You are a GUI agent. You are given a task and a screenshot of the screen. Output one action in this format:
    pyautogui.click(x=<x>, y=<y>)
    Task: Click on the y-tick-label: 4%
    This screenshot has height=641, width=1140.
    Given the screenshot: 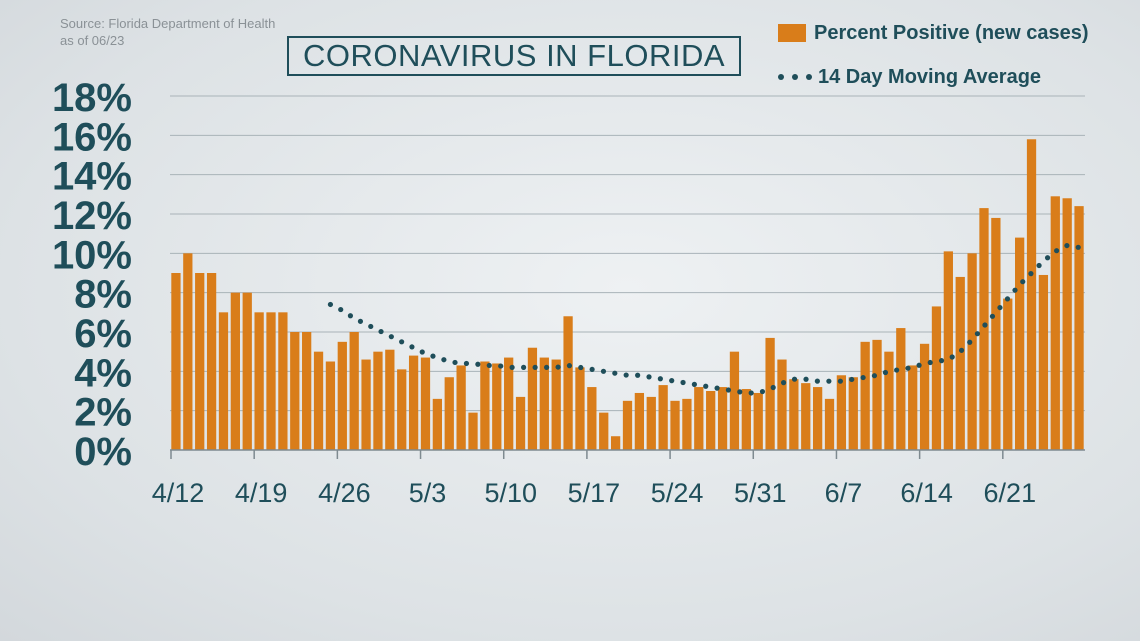 What is the action you would take?
    pyautogui.click(x=103, y=373)
    